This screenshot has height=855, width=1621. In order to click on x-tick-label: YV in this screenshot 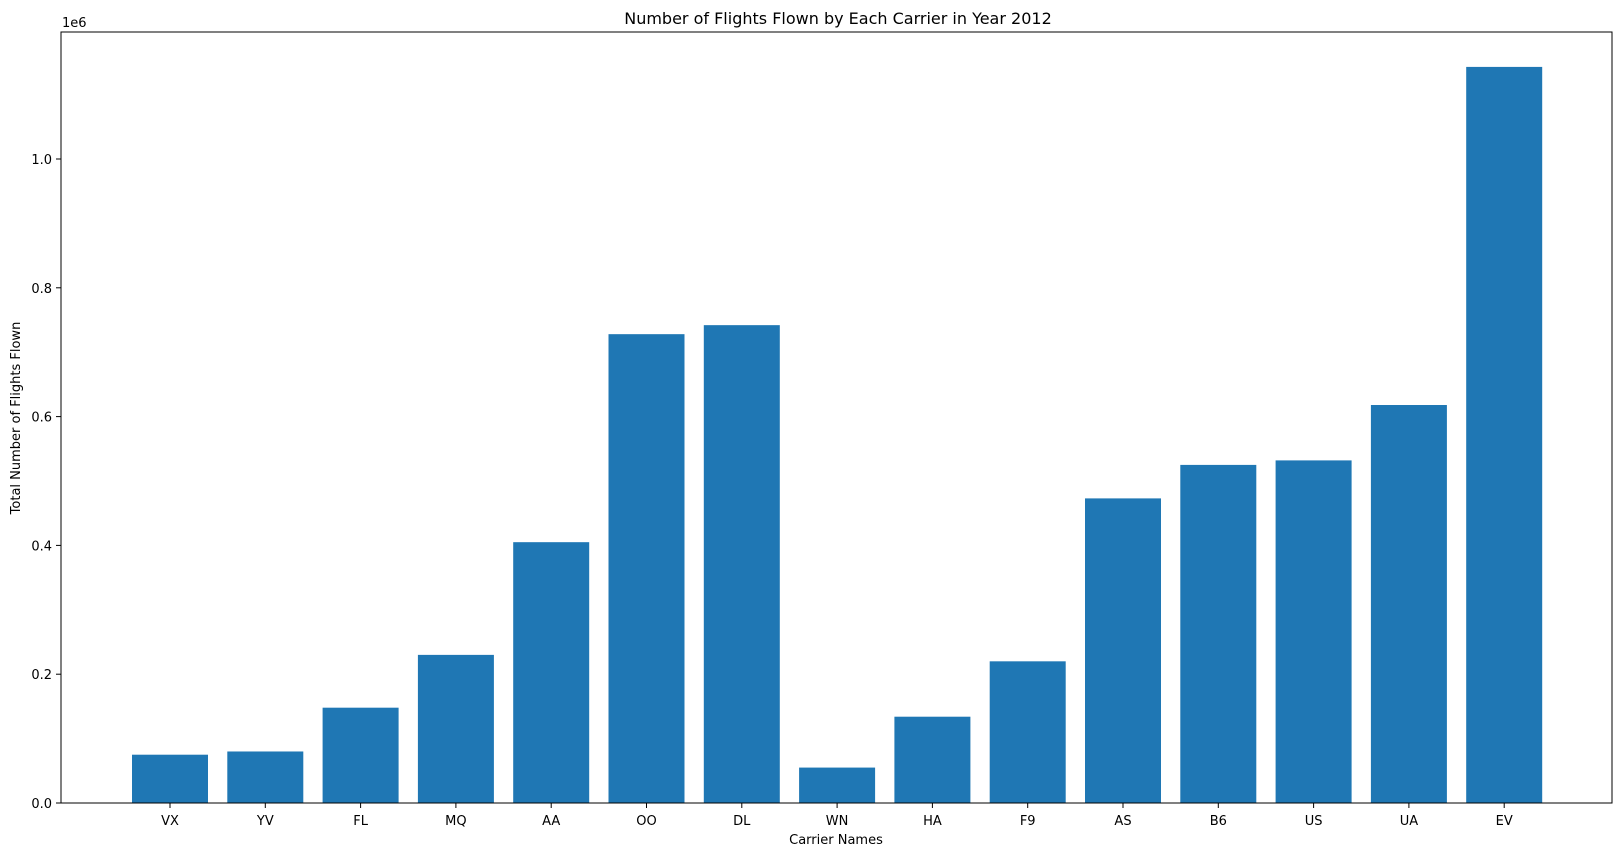, I will do `click(265, 821)`.